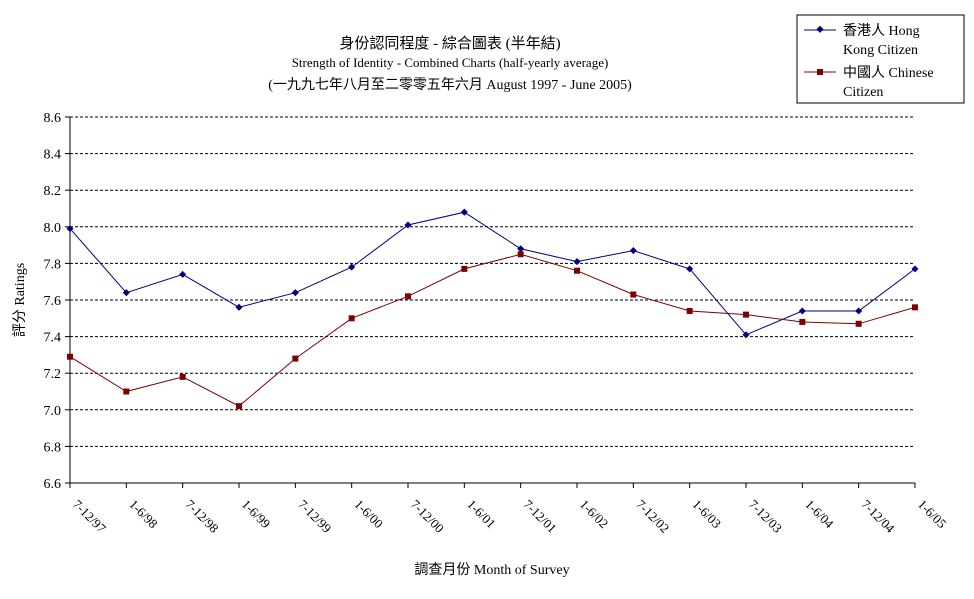  What do you see at coordinates (765, 516) in the screenshot?
I see `x-tick-label: 7-12/03` at bounding box center [765, 516].